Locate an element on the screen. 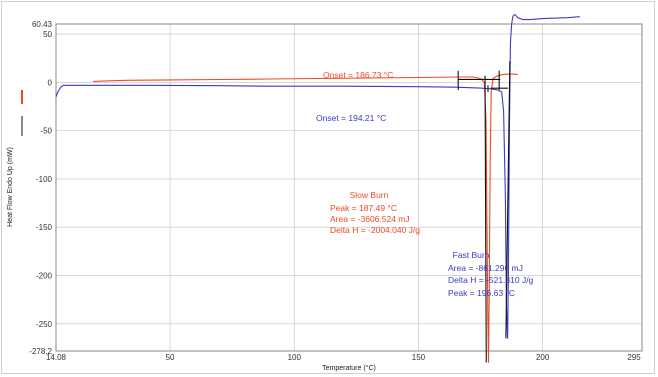 This screenshot has width=658, height=377. onset-fast-label: Onset = 194.21 °C is located at coordinates (351, 118).